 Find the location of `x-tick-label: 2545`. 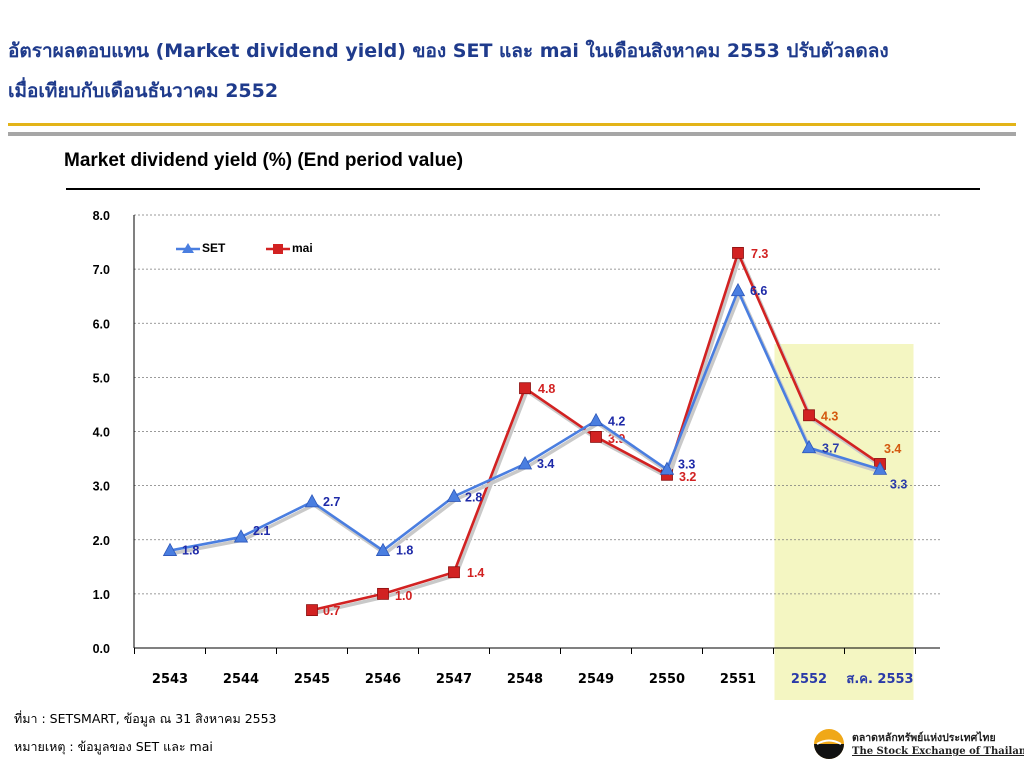

x-tick-label: 2545 is located at coordinates (312, 679).